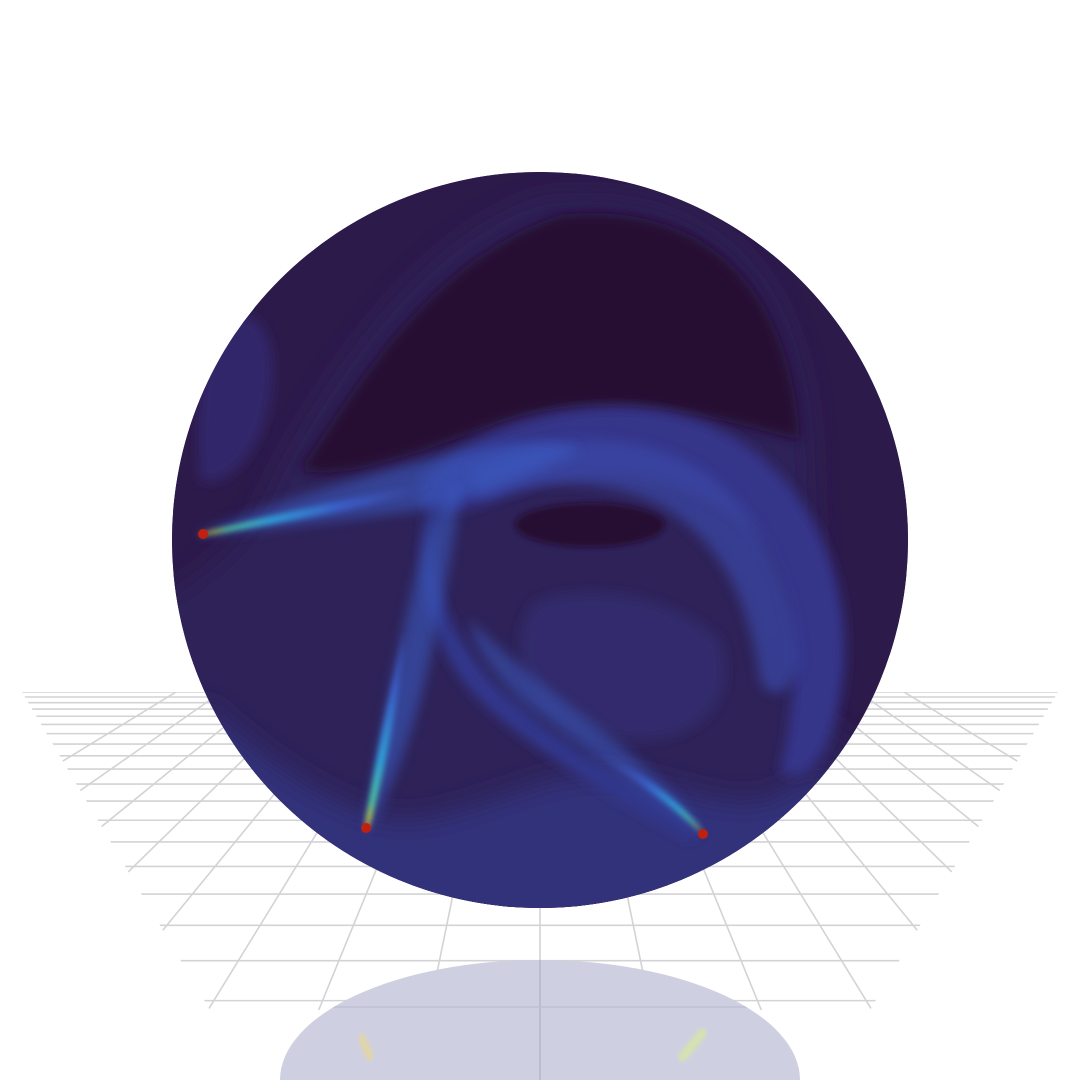  Describe the element at coordinates (540, 1020) in the screenshot. I see `floor-reflection` at that location.